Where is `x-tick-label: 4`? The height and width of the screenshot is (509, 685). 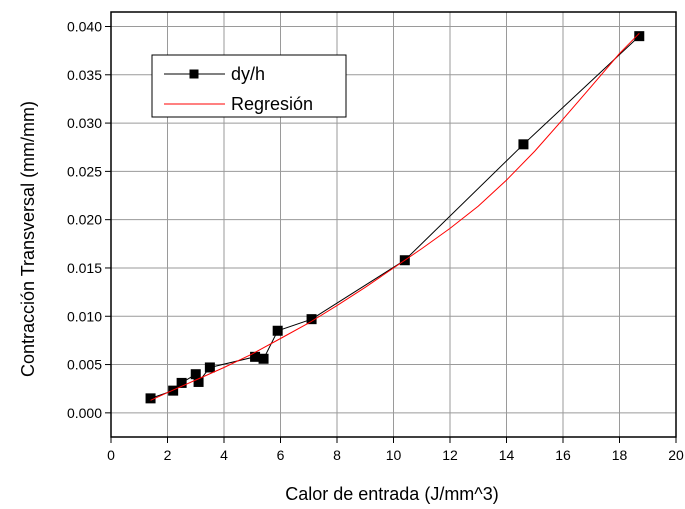
x-tick-label: 4 is located at coordinates (224, 455).